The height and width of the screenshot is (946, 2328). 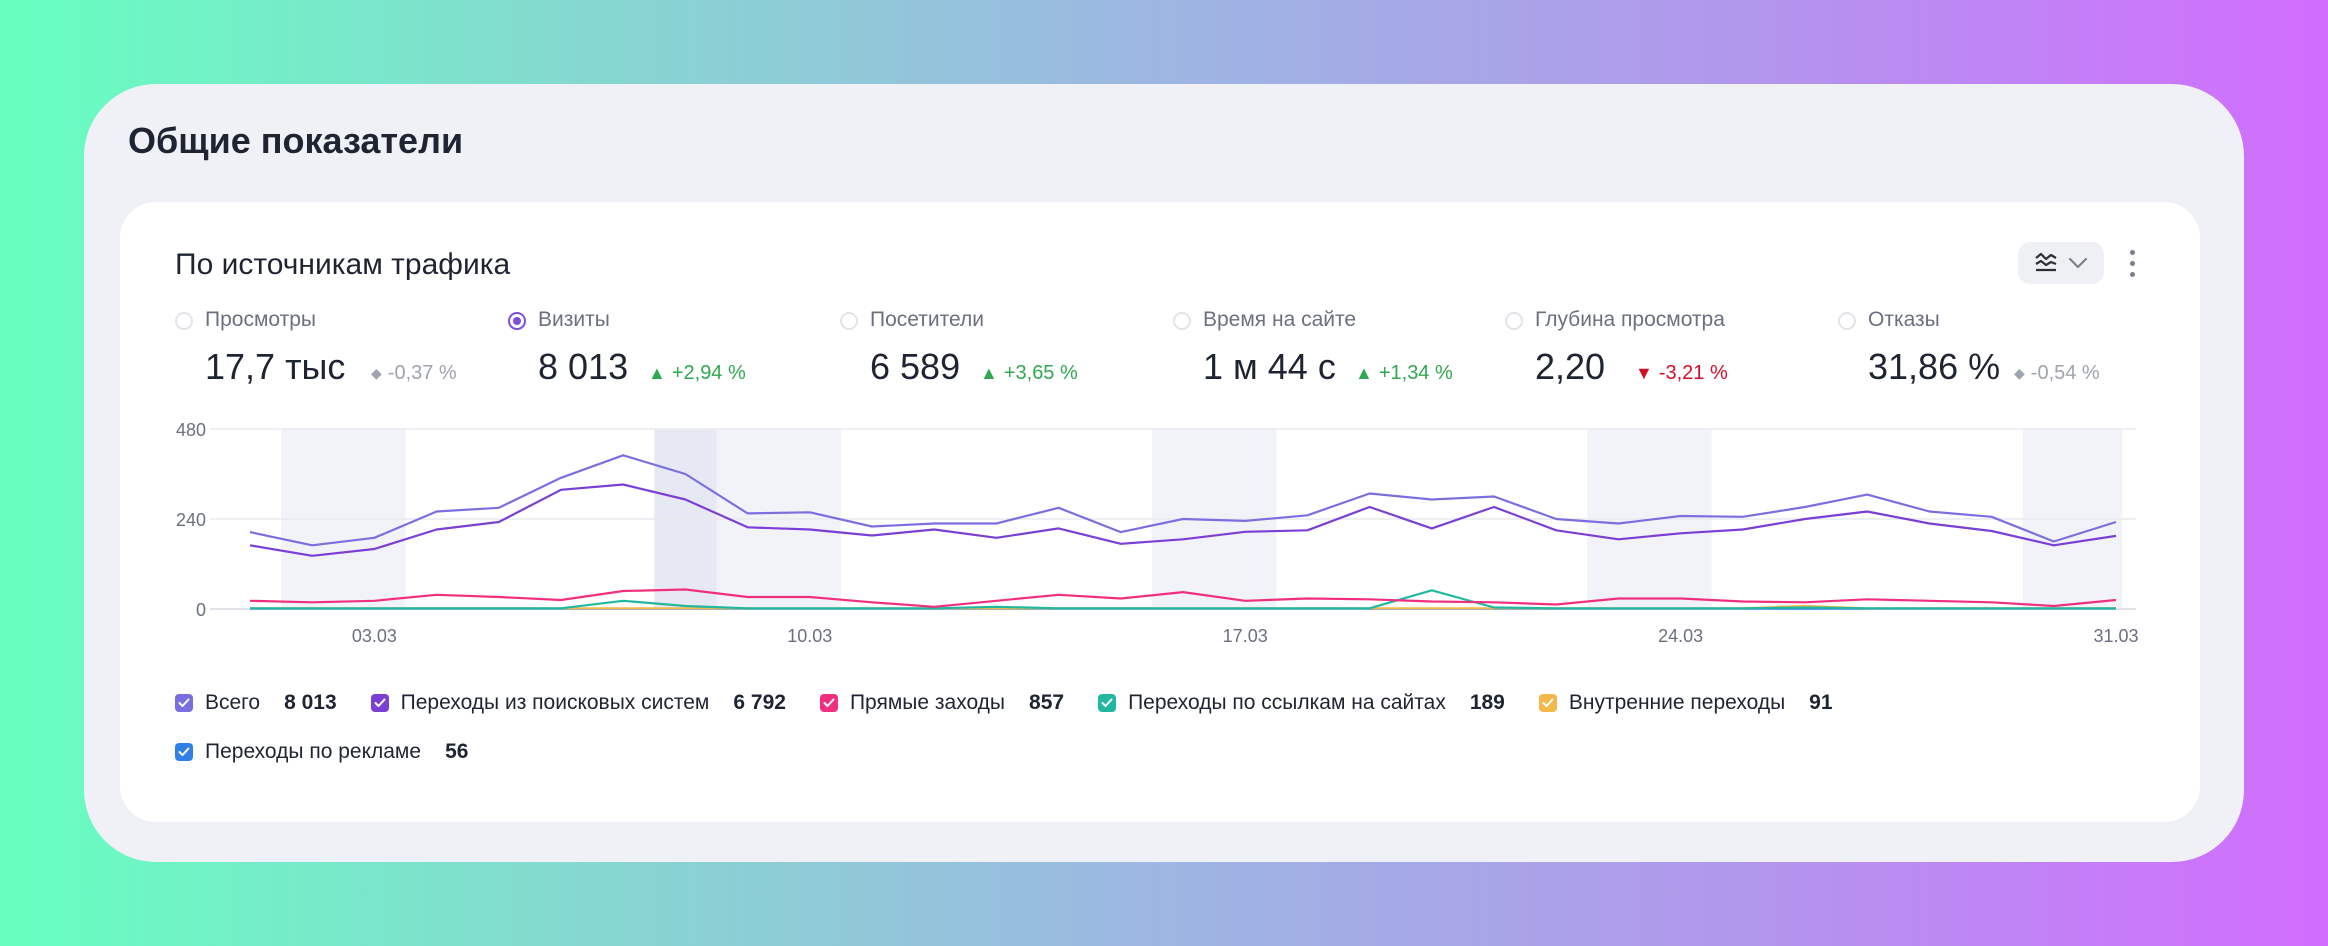 I want to click on metric-3: Время на сайте 1 м 44 с ▲ +1,34 %, so click(x=1323, y=353).